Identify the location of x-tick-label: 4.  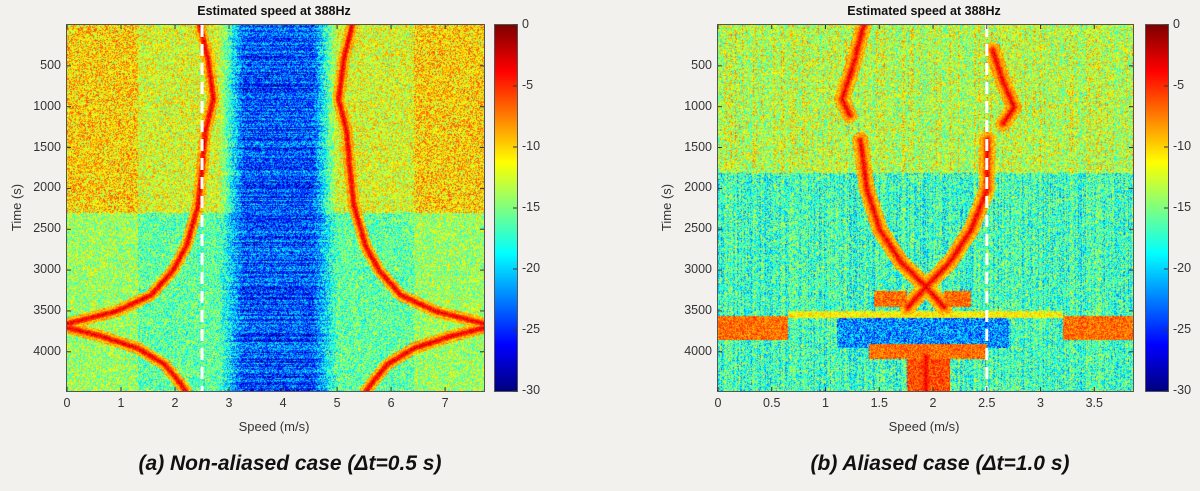
(283, 403).